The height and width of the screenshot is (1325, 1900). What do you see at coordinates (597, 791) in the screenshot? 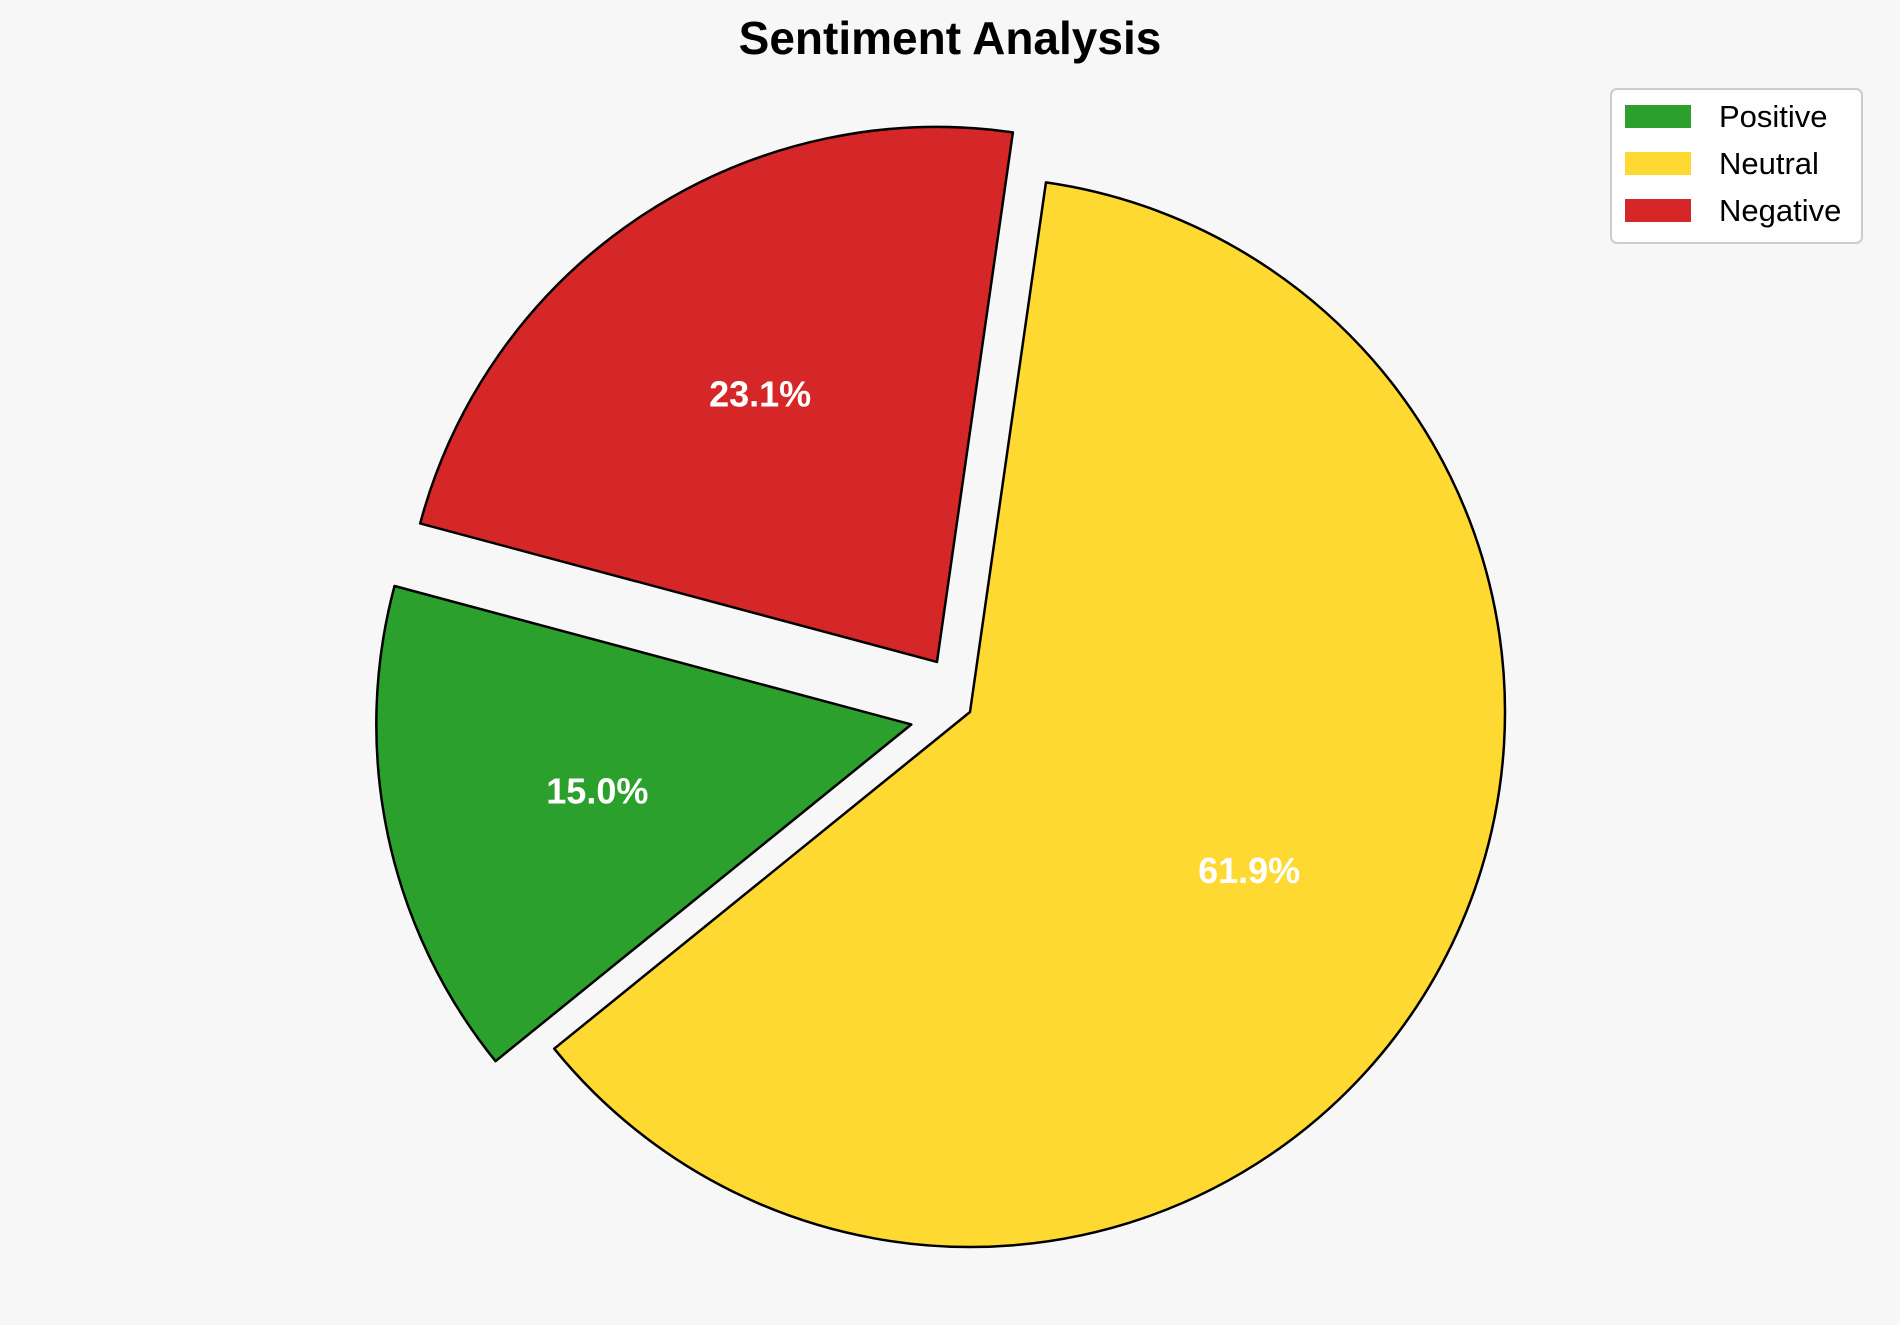
I see `pie-label-positive: 15.0%` at bounding box center [597, 791].